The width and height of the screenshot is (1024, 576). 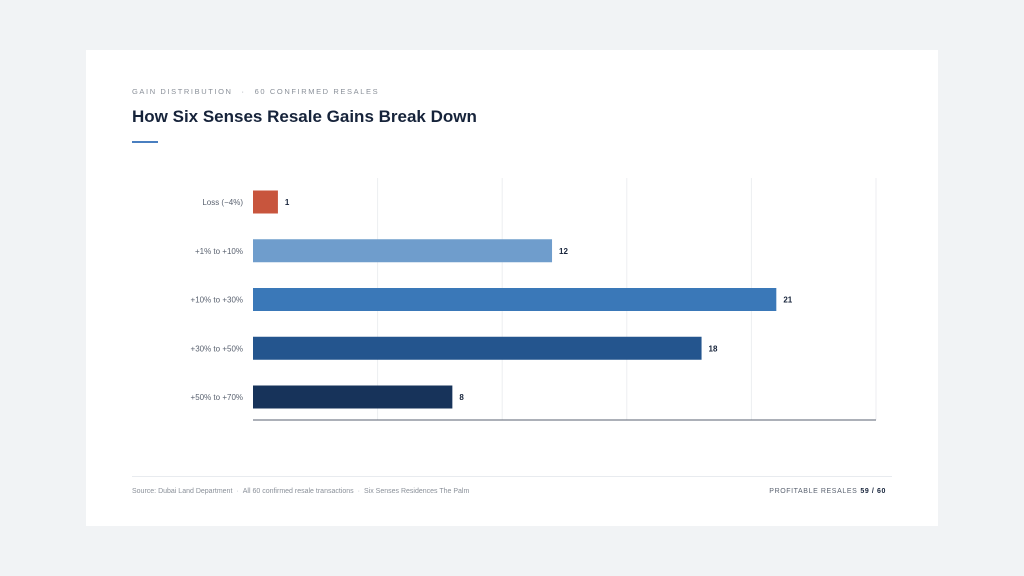 What do you see at coordinates (565, 424) in the screenshot?
I see `x-axis: 0 5 10 15 20 25` at bounding box center [565, 424].